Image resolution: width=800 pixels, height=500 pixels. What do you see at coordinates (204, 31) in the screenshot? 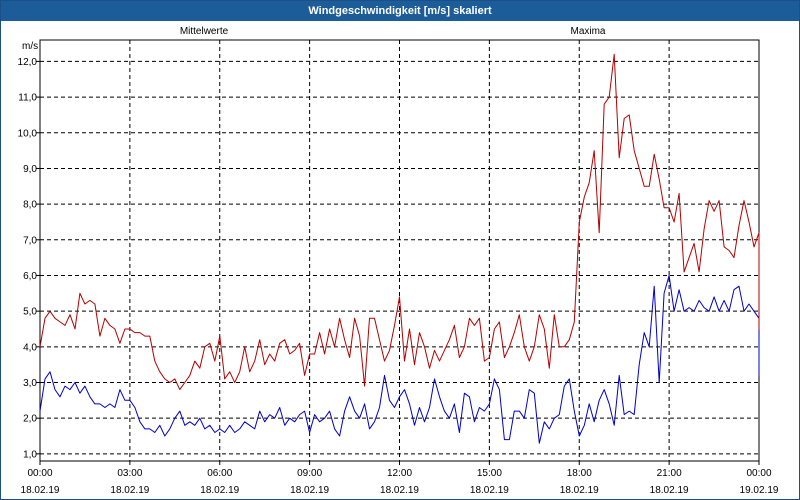
I see `legend-mittelwerte: Mittelwerte` at bounding box center [204, 31].